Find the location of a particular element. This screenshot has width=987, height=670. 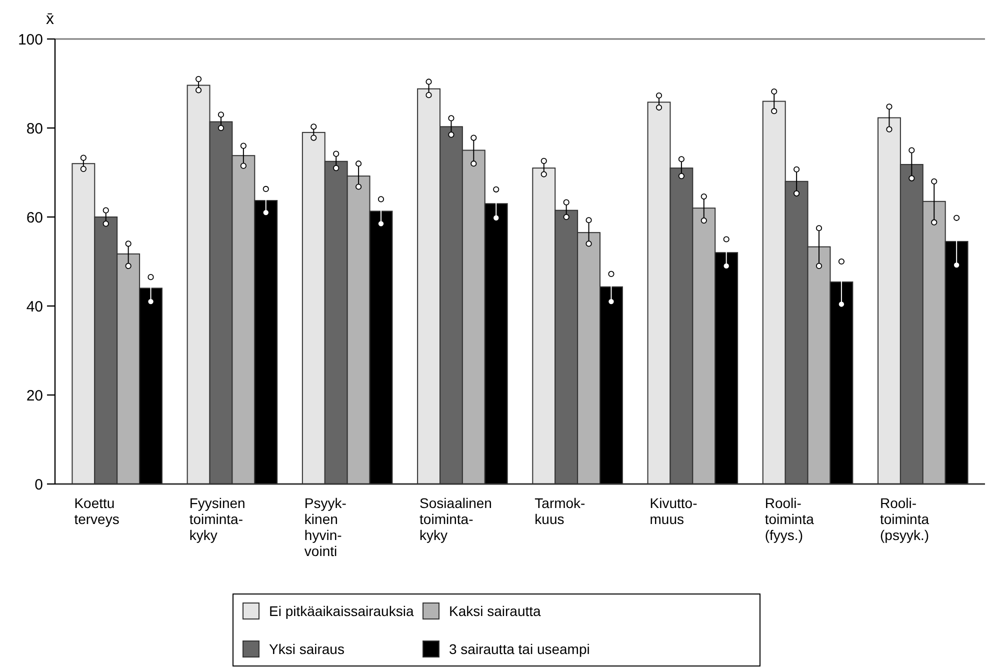

y-tick-label: 60 is located at coordinates (34, 217).